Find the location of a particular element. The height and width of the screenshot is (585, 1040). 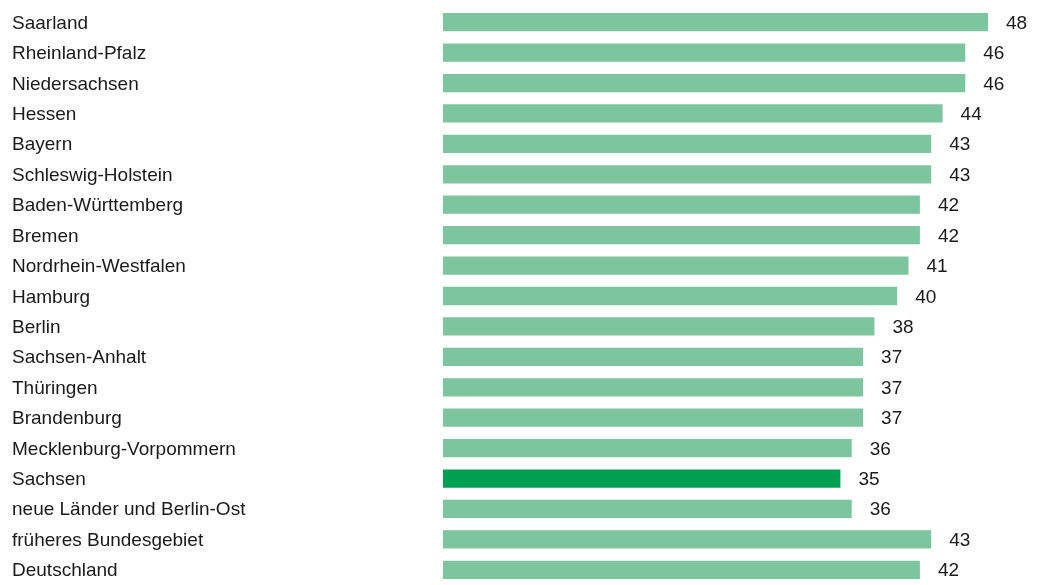

y-tick-label: Sachsen is located at coordinates (49, 479).